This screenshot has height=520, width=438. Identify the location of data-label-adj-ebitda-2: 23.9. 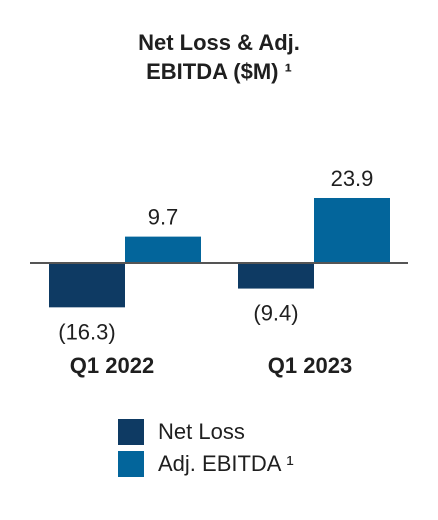
(352, 178).